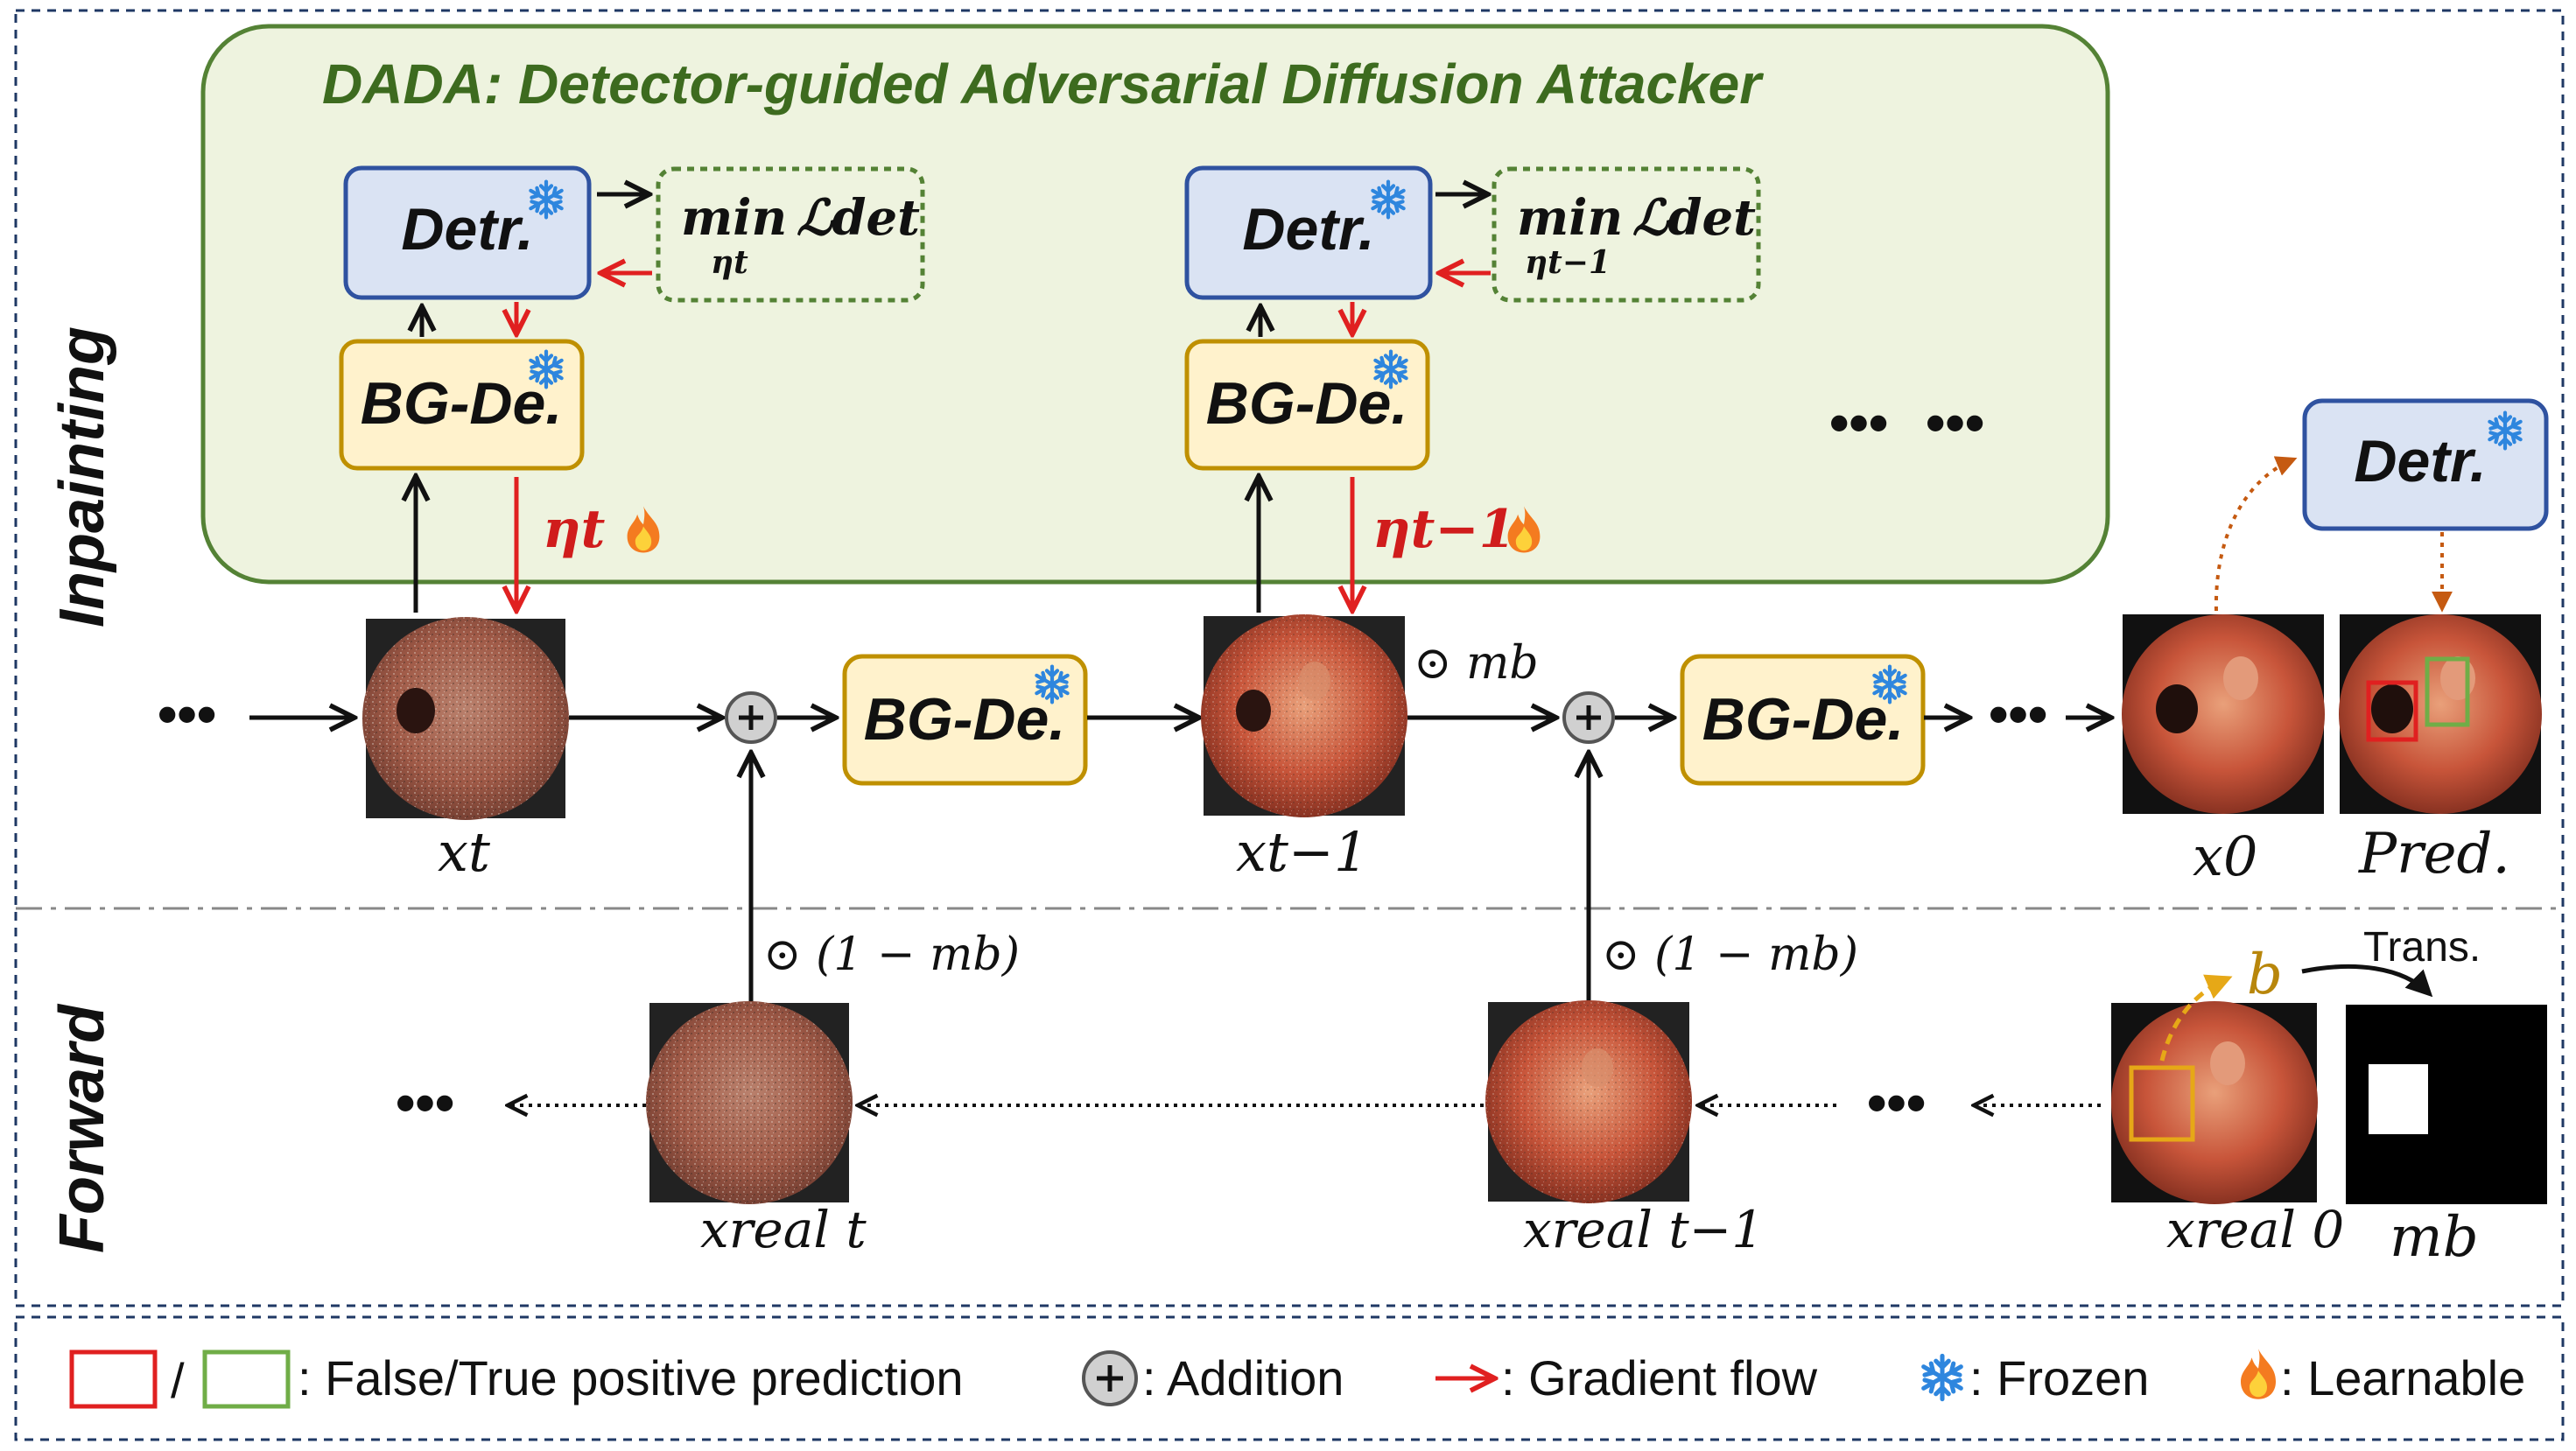  Describe the element at coordinates (82, 1128) in the screenshot. I see `forward-label: Forward` at that location.